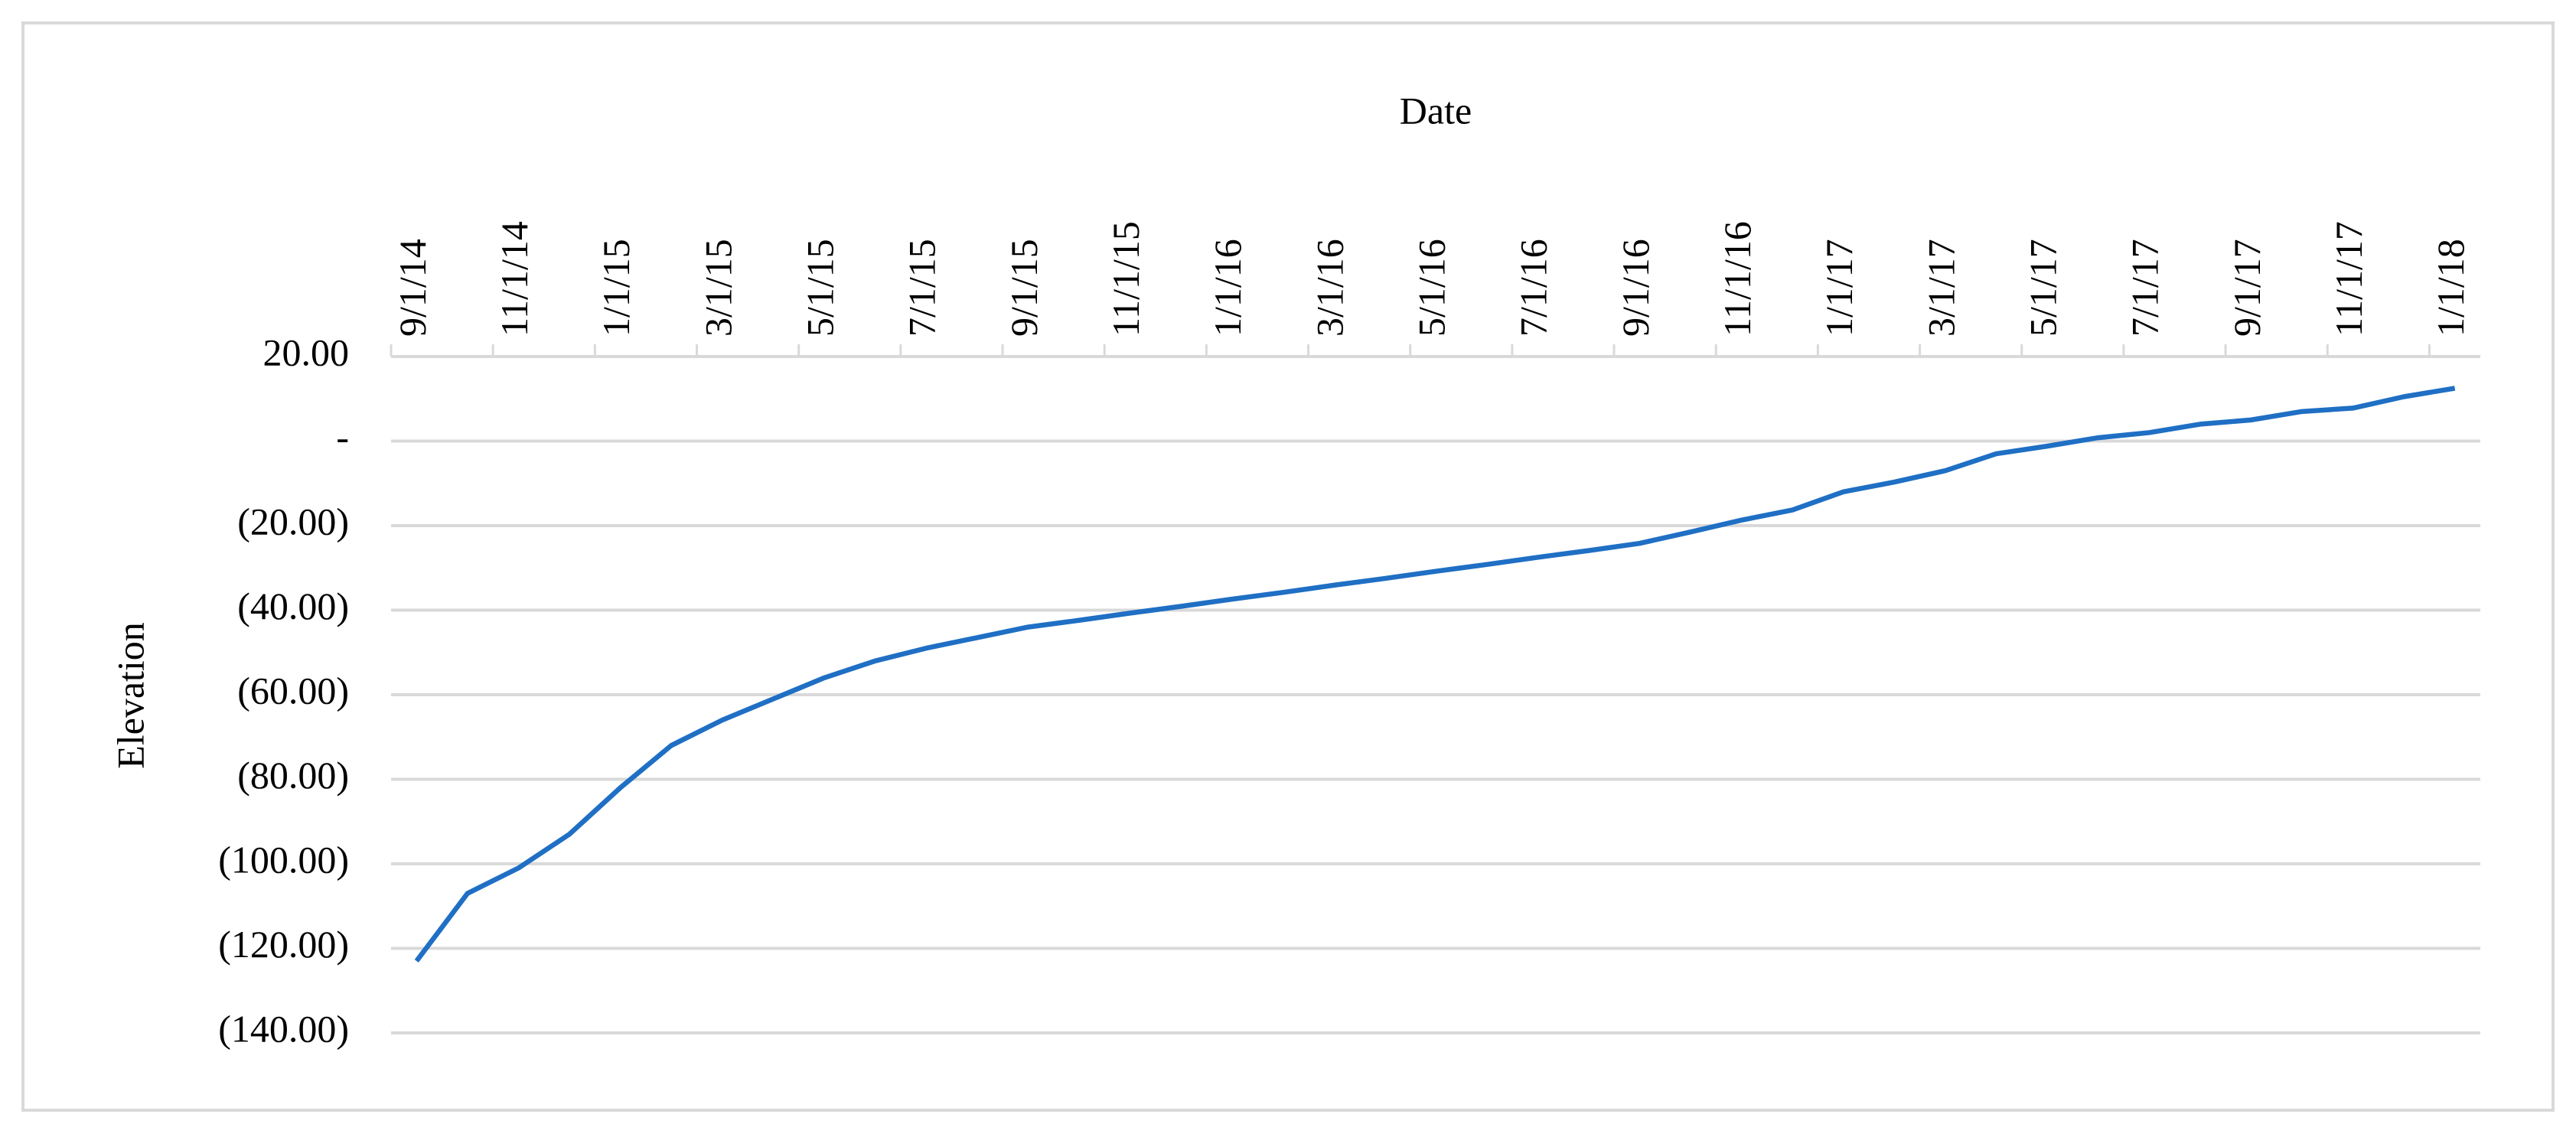 This screenshot has width=2576, height=1127. Describe the element at coordinates (1329, 288) in the screenshot. I see `x-tick-label: 3/1/16` at that location.